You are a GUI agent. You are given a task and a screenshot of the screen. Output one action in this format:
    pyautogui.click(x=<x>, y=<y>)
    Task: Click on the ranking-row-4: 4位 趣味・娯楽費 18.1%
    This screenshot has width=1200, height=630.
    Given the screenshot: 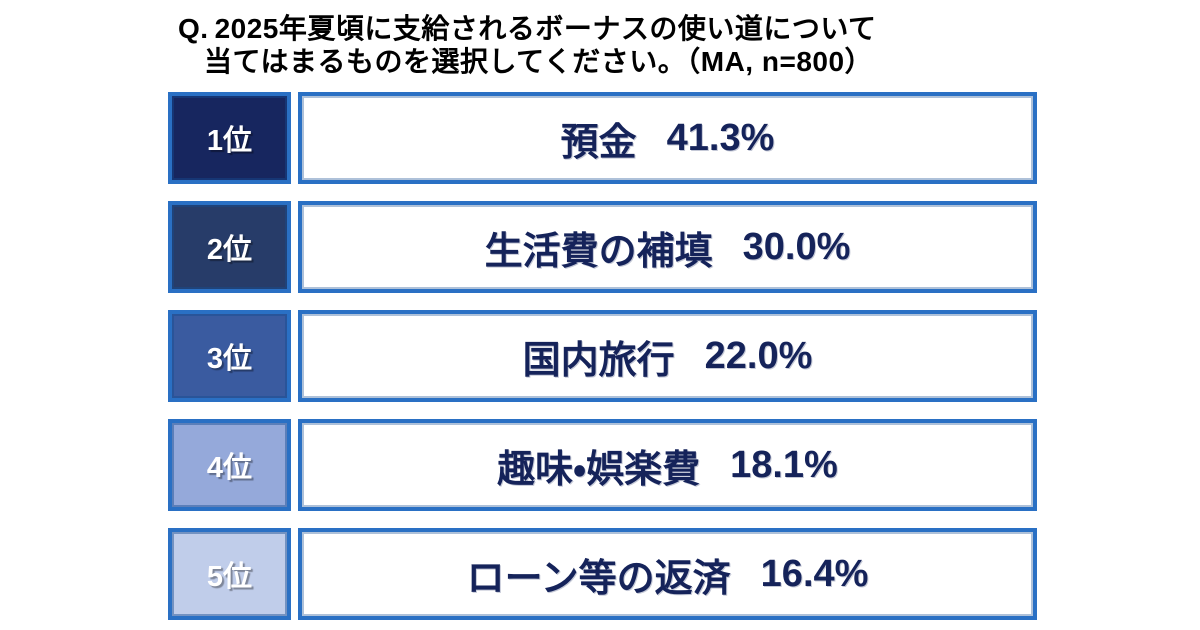 What is the action you would take?
    pyautogui.click(x=602, y=465)
    